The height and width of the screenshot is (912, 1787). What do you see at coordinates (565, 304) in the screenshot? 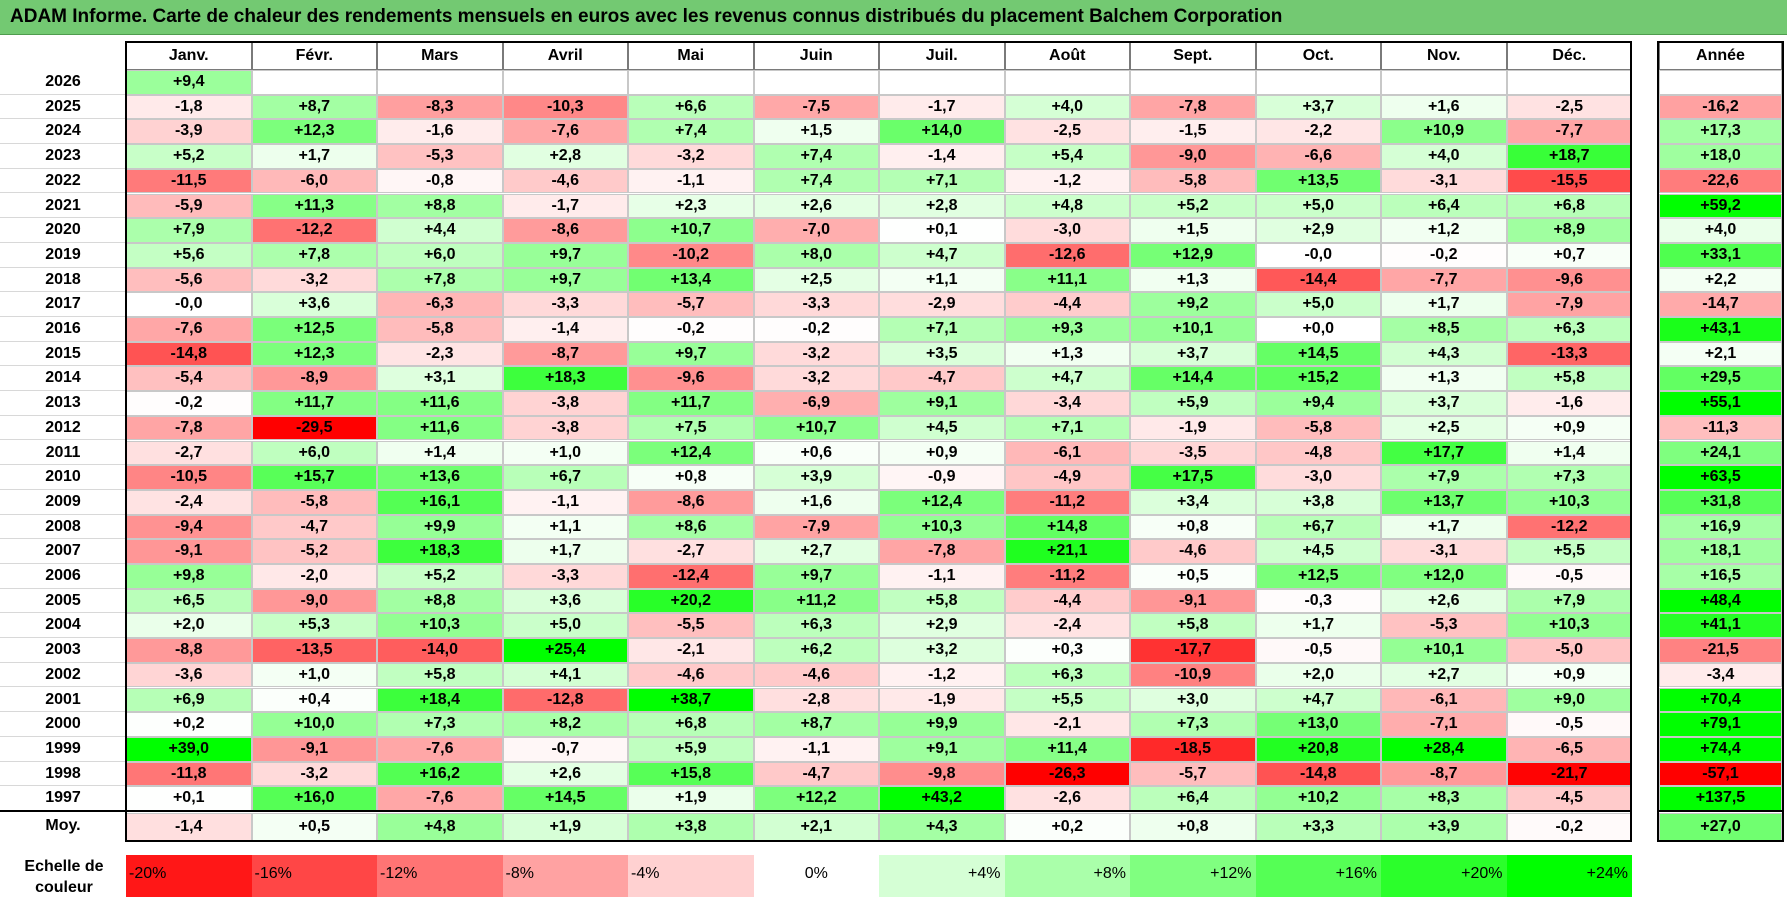
I see `heatmap-cell: -3,3` at bounding box center [565, 304].